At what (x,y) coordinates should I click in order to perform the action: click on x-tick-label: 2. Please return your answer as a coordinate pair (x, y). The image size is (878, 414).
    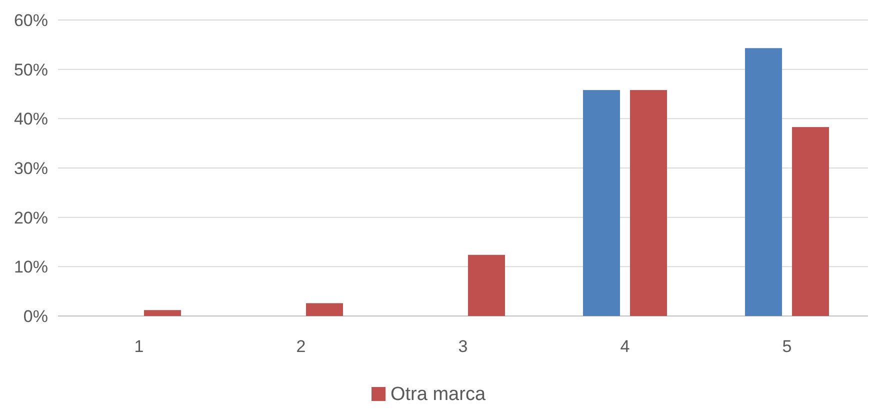
    Looking at the image, I should click on (301, 346).